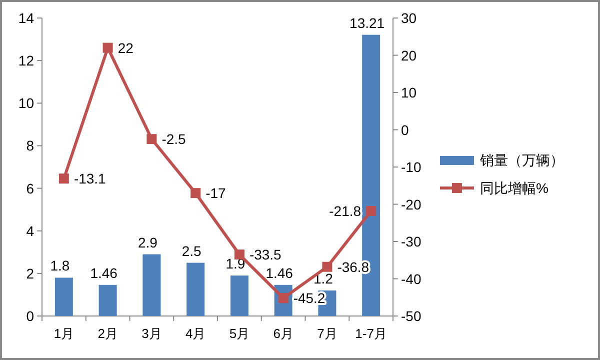 The width and height of the screenshot is (600, 360). Describe the element at coordinates (192, 250) in the screenshot. I see `data-label: 2.5` at that location.